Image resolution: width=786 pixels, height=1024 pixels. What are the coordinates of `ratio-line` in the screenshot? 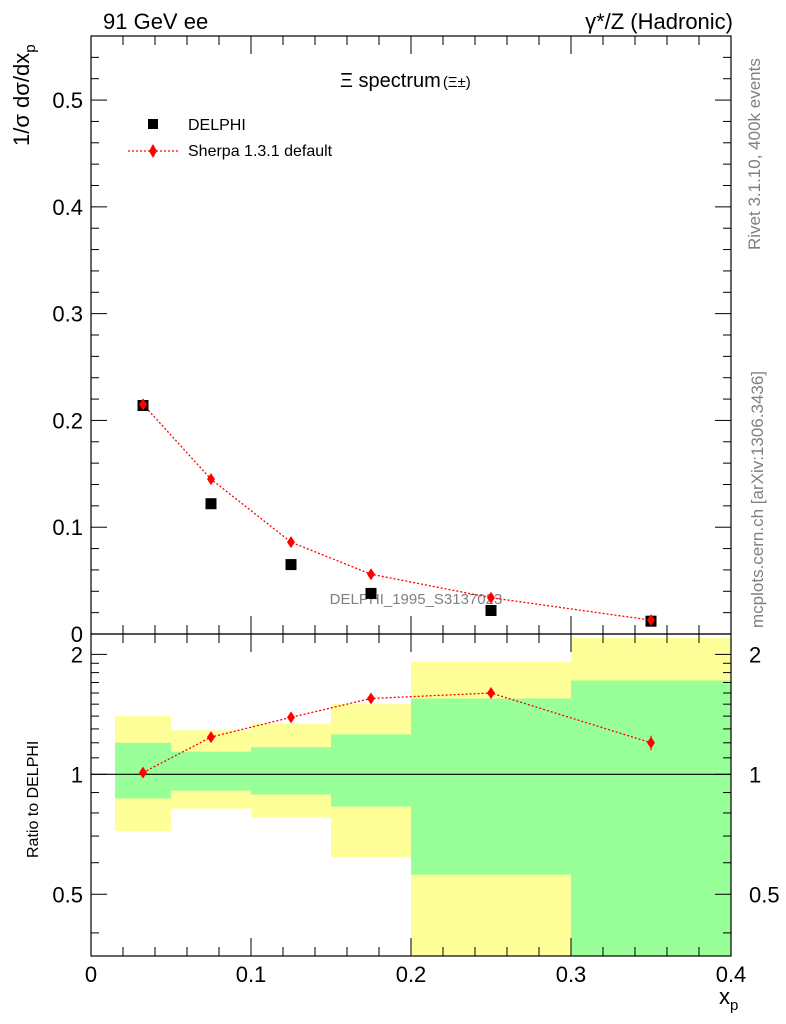 It's located at (397, 733).